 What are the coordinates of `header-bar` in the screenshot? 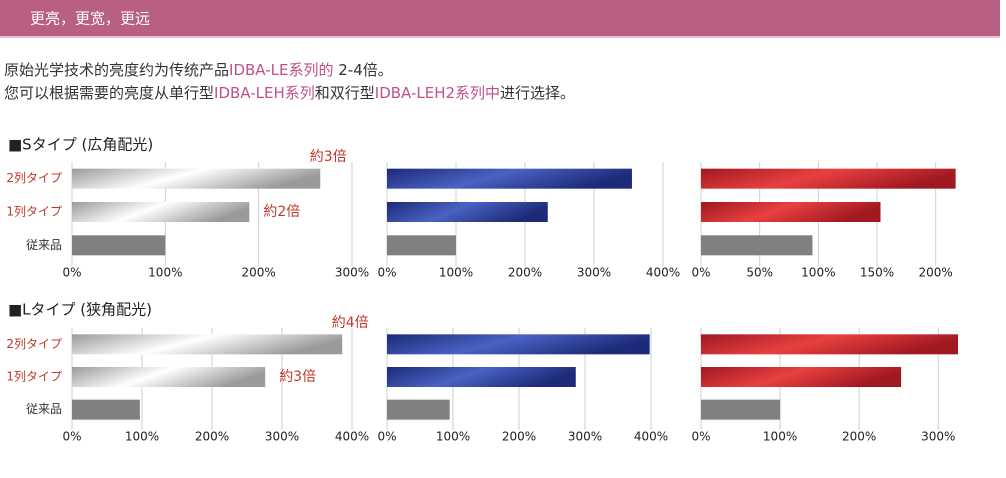 It's located at (500, 18).